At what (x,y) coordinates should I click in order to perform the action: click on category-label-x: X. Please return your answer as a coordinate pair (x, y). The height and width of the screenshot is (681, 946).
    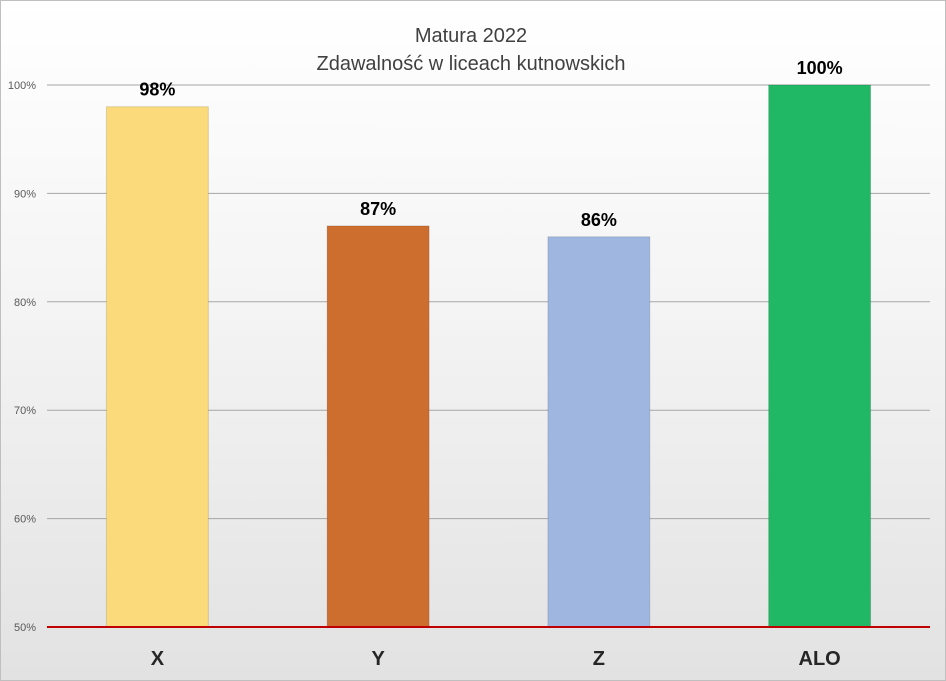
    Looking at the image, I should click on (158, 659).